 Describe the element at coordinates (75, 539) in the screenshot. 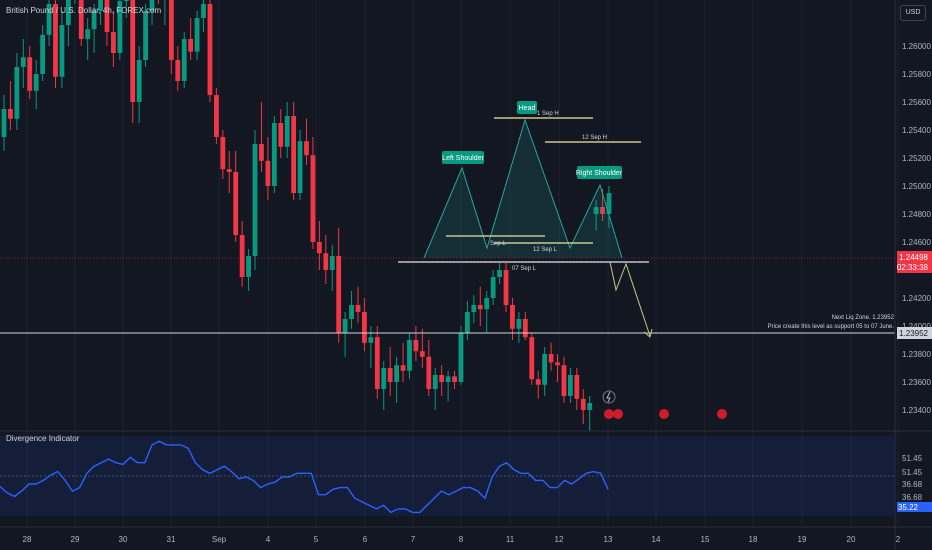

I see `time-tick-label: 29` at that location.